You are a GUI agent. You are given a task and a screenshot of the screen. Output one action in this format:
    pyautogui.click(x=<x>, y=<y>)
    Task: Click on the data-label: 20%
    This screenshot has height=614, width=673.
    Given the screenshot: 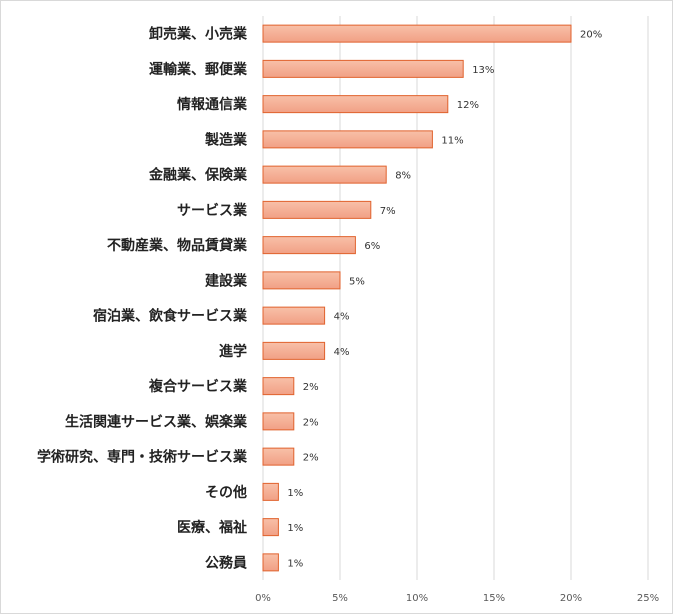 What is the action you would take?
    pyautogui.click(x=591, y=35)
    